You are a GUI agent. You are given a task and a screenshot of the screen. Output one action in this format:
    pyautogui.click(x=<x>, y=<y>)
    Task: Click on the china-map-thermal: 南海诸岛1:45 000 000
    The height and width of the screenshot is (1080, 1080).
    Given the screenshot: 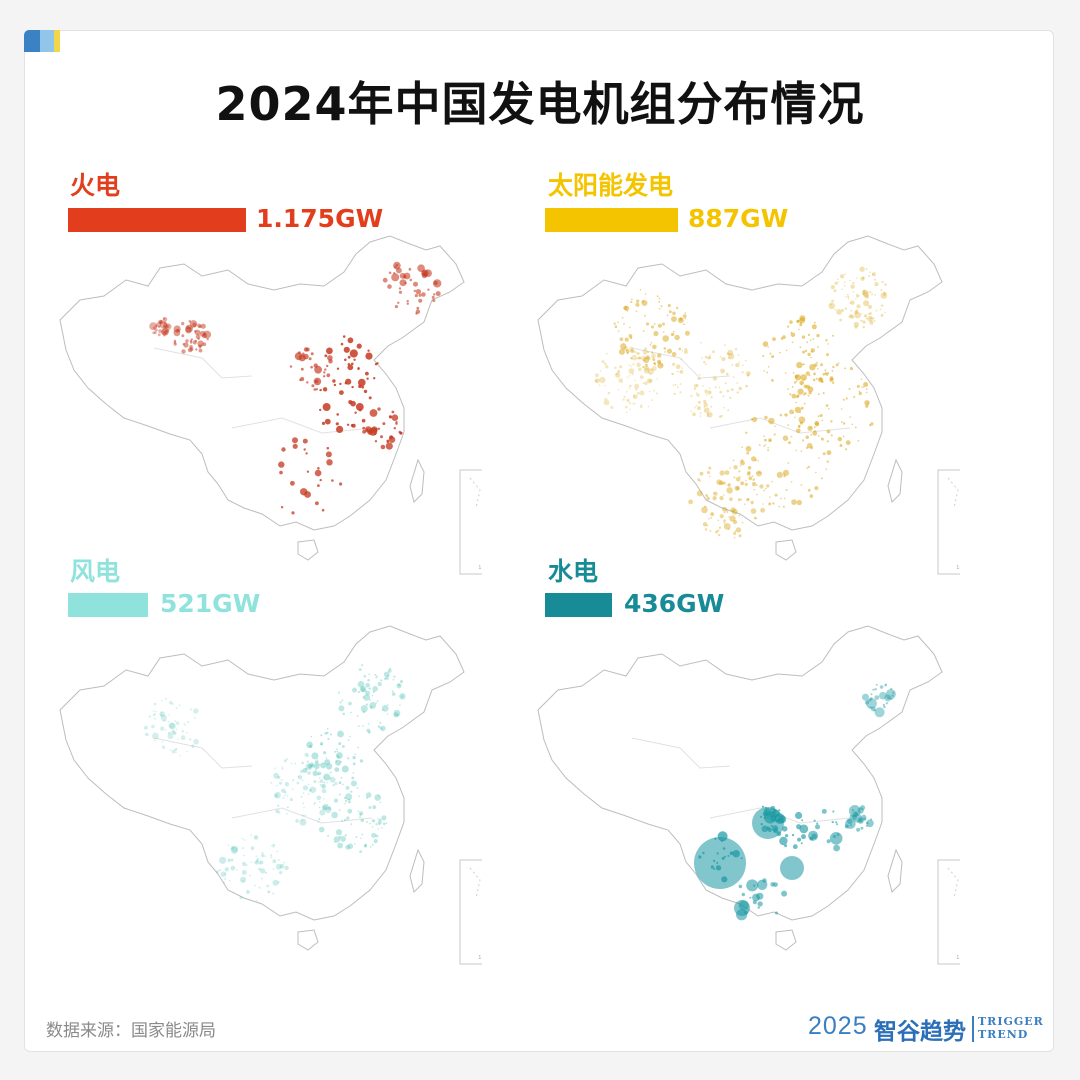 What is the action you would take?
    pyautogui.click(x=270, y=405)
    